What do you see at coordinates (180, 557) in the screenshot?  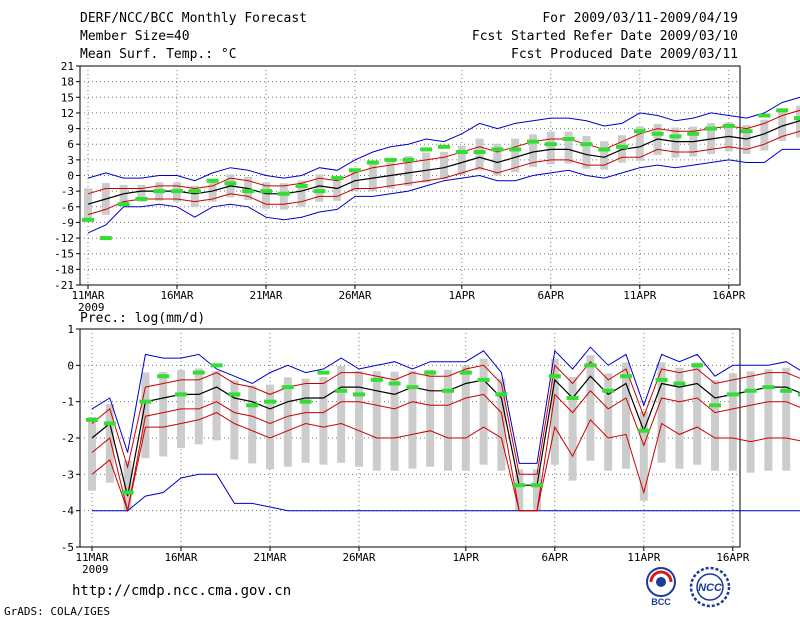 I see `x-tick-label: 16MAR` at bounding box center [180, 557].